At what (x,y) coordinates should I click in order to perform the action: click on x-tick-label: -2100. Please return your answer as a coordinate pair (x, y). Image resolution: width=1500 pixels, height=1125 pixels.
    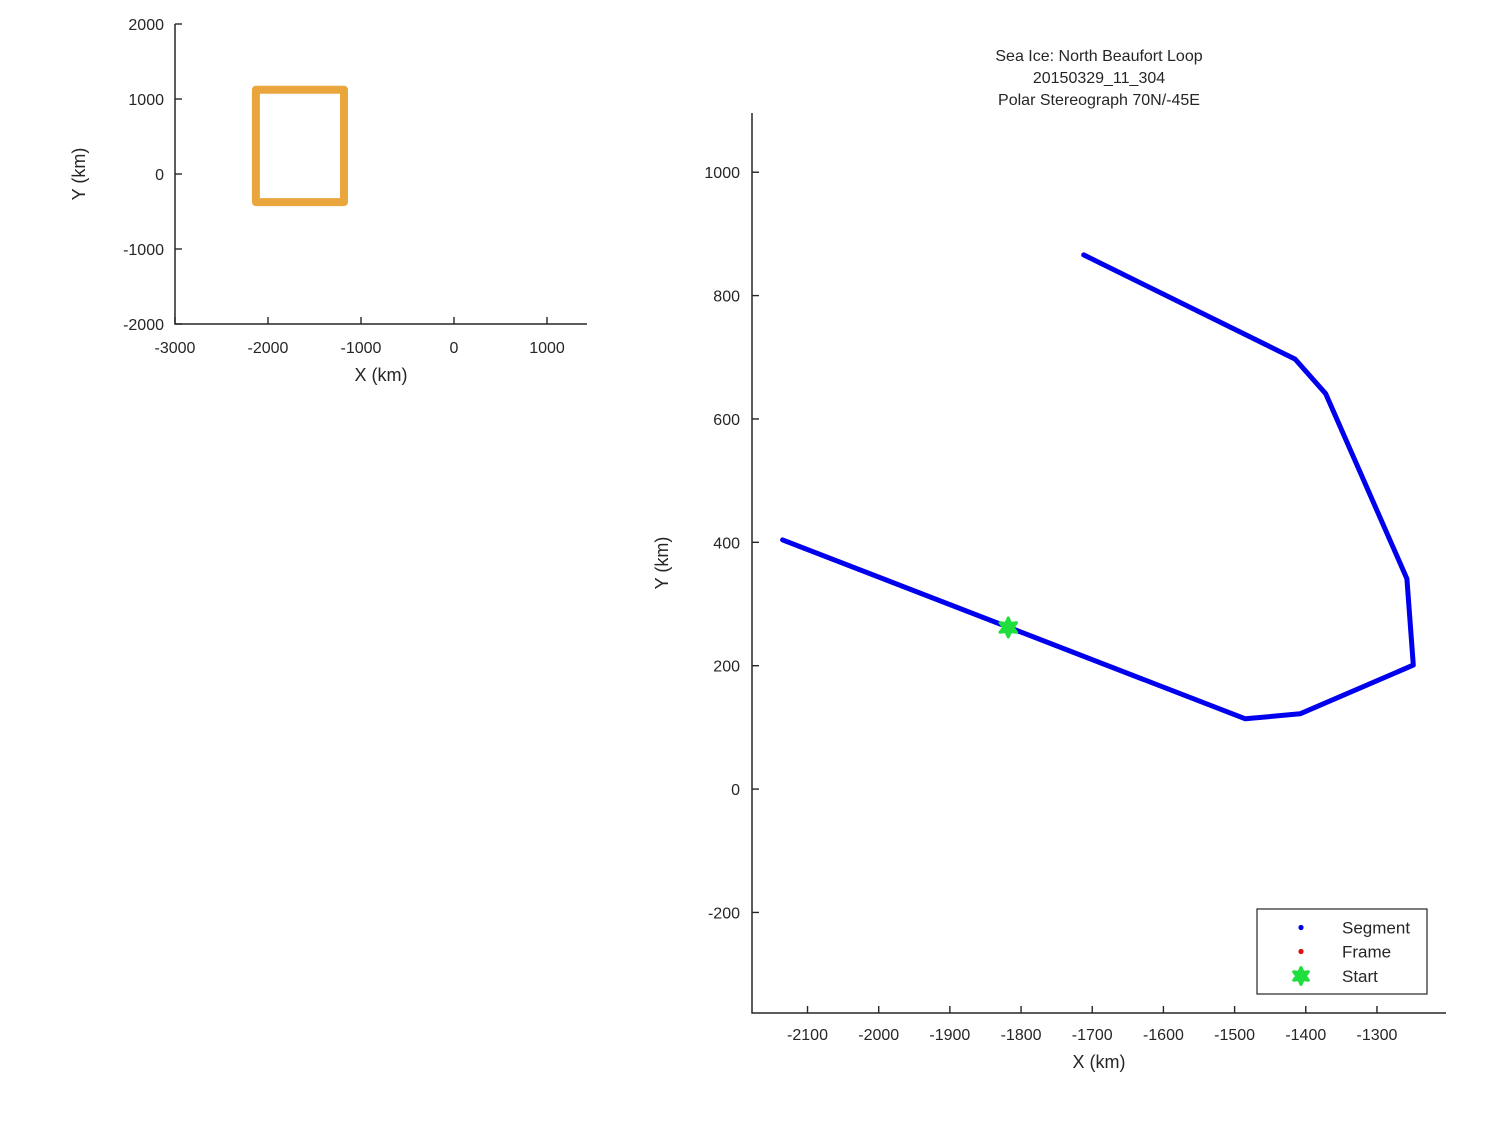
    Looking at the image, I should click on (807, 1035).